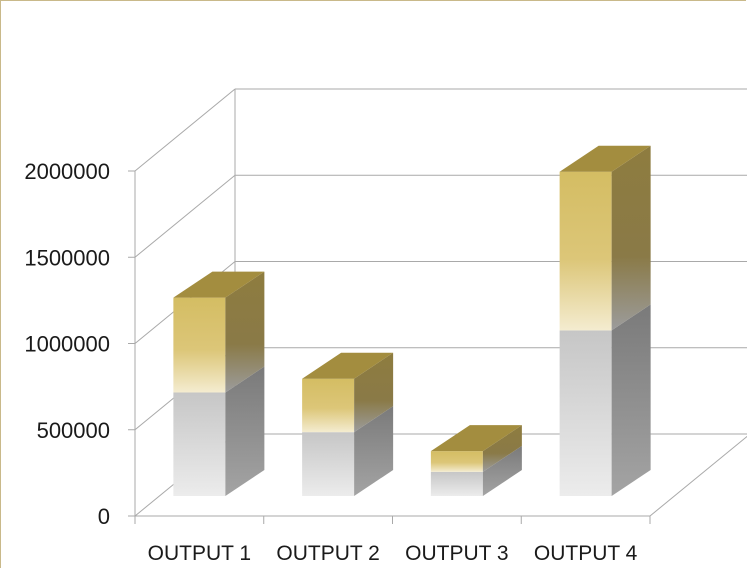 The width and height of the screenshot is (747, 569). I want to click on y-tick-label: 2000000, so click(67, 171).